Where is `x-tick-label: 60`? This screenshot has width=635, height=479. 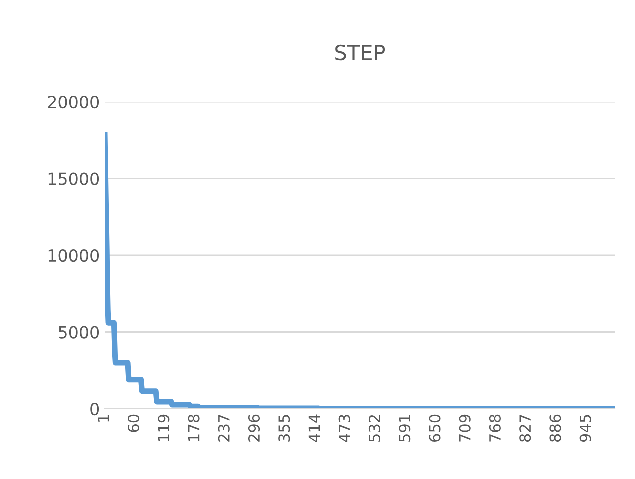 x-tick-label: 60 is located at coordinates (134, 423).